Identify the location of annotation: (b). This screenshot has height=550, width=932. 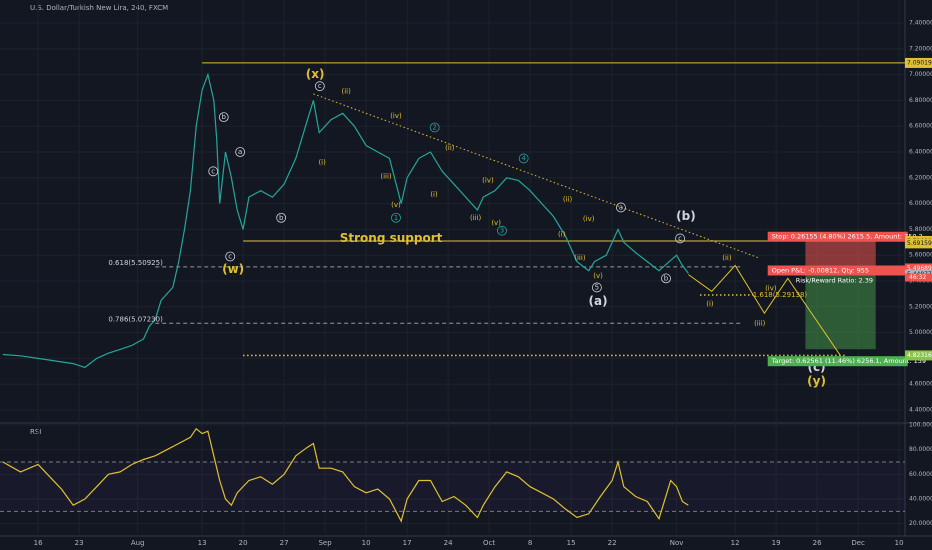
(686, 216).